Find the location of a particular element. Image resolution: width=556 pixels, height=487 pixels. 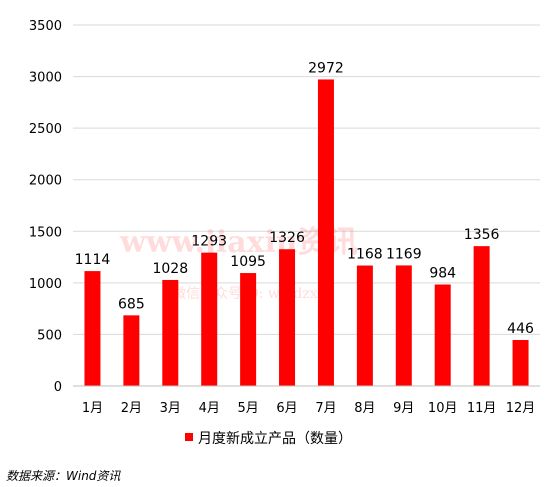

data-label: 1168 is located at coordinates (365, 255).